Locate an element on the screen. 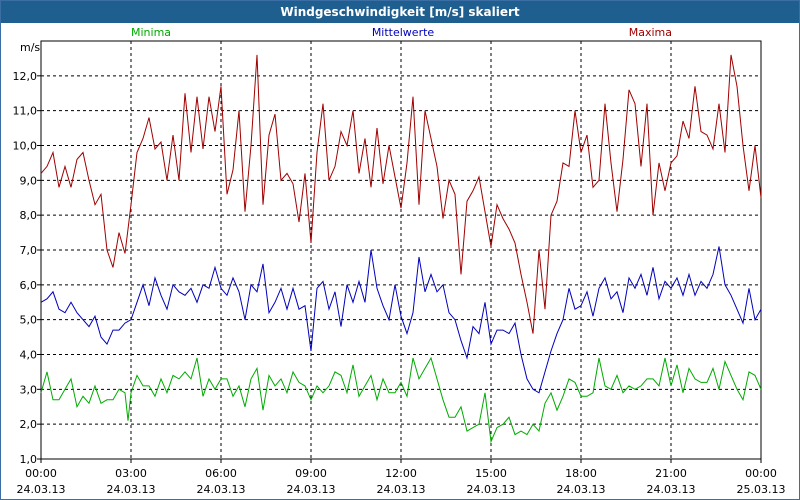 The image size is (800, 500). y-tick-label: 3,0 is located at coordinates (29, 389).